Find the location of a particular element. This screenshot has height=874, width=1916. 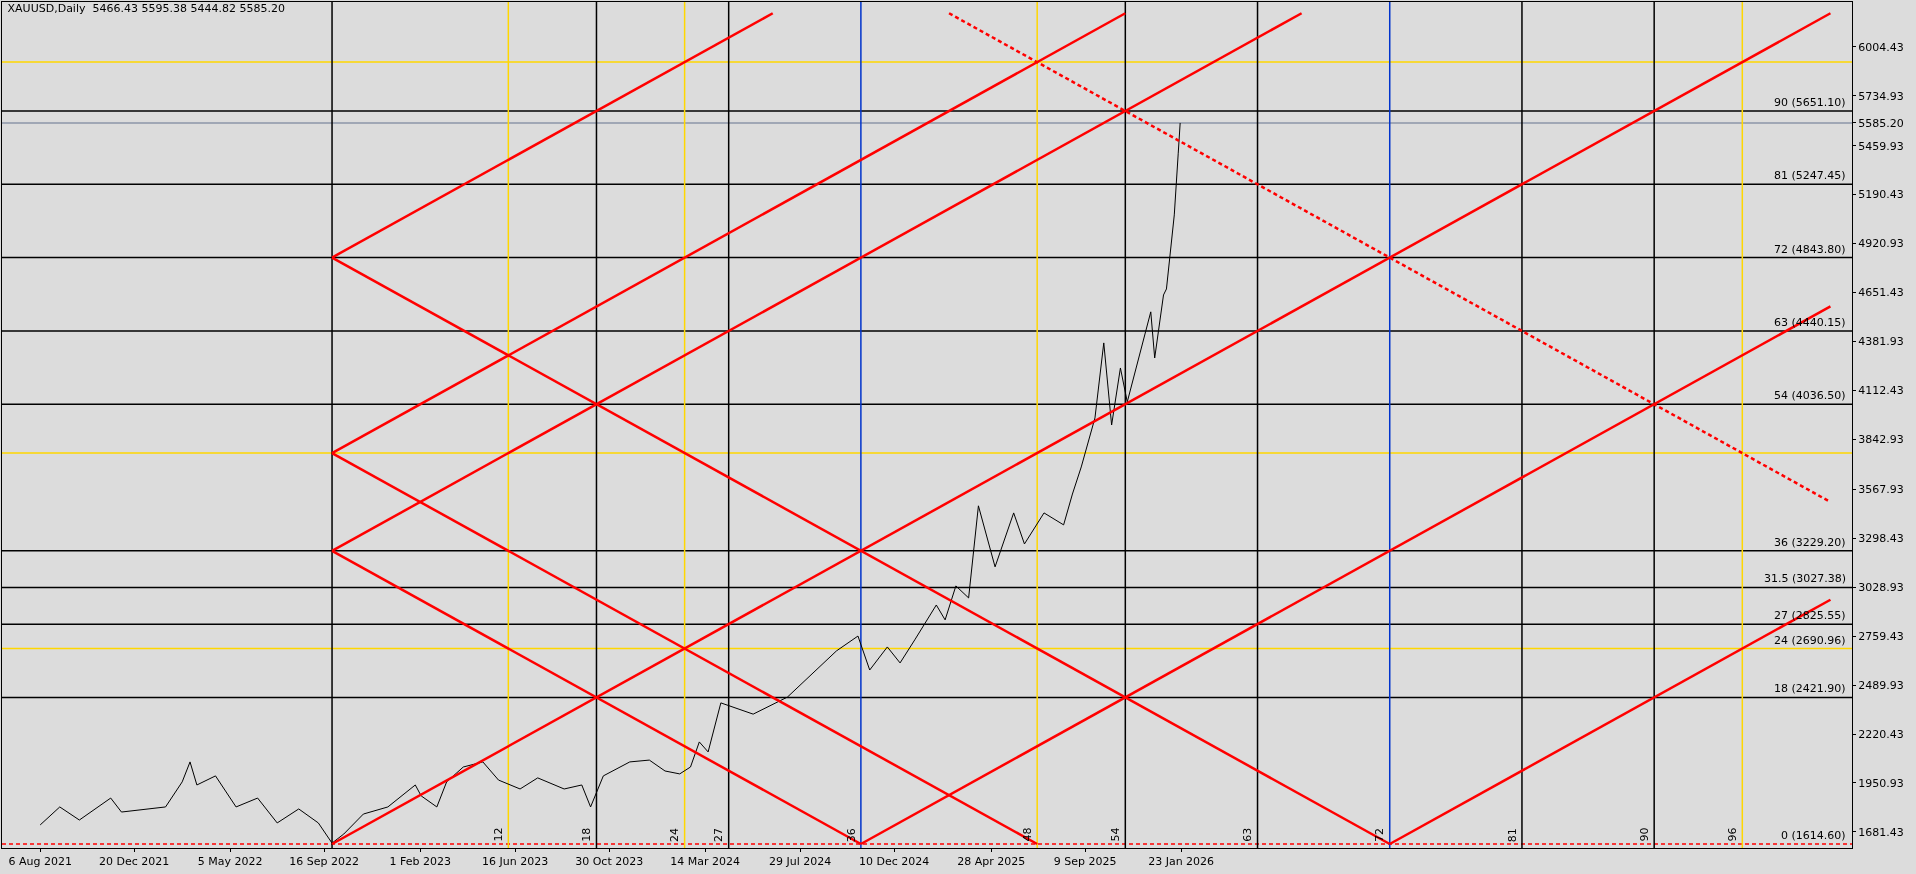

ref-line-label: 96 is located at coordinates (1733, 834).